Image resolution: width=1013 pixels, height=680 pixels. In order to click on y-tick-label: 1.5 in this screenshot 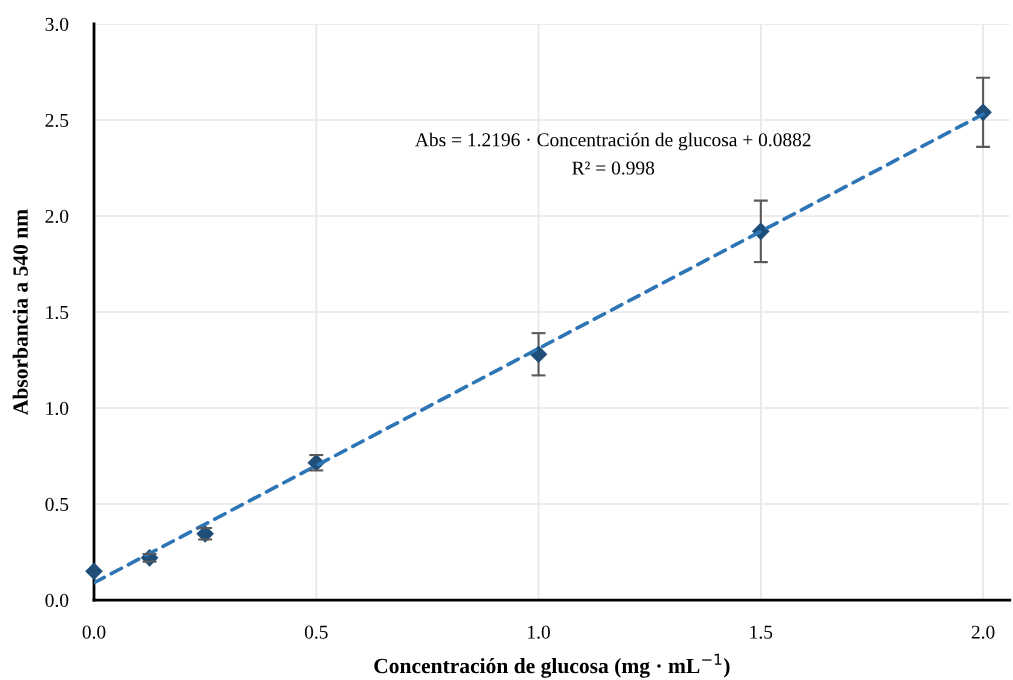, I will do `click(57, 312)`.